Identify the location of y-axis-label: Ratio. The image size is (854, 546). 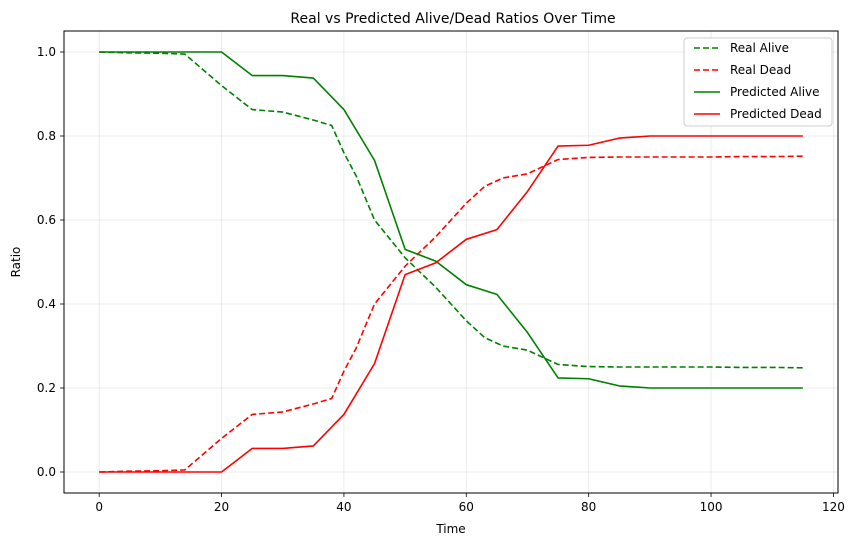
(16, 262).